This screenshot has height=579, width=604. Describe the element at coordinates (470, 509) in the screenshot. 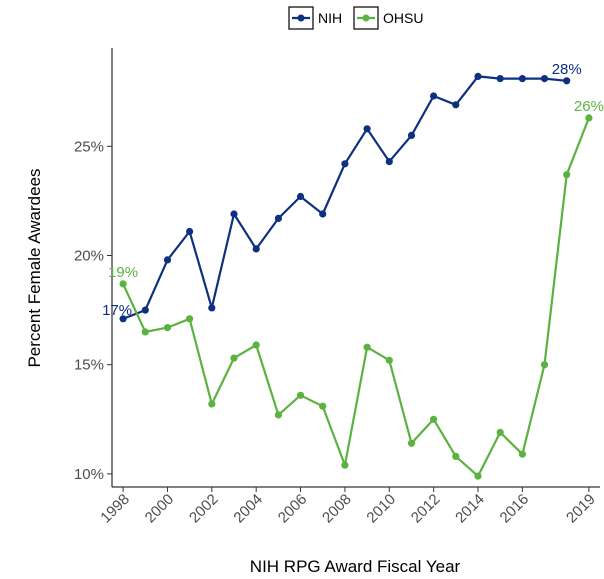

I see `x-tick-label: 2014` at that location.